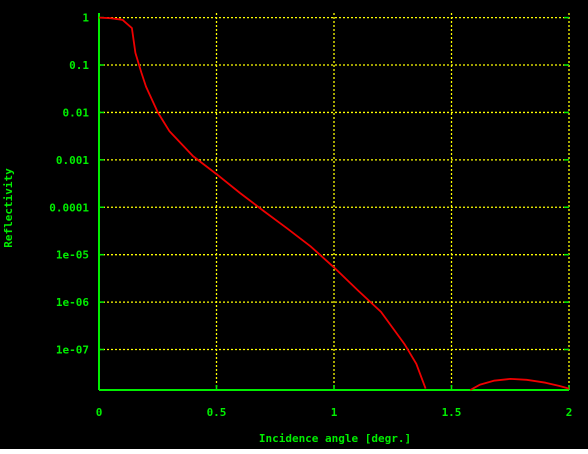  Describe the element at coordinates (76, 112) in the screenshot. I see `y-tick-label: 0.01` at that location.